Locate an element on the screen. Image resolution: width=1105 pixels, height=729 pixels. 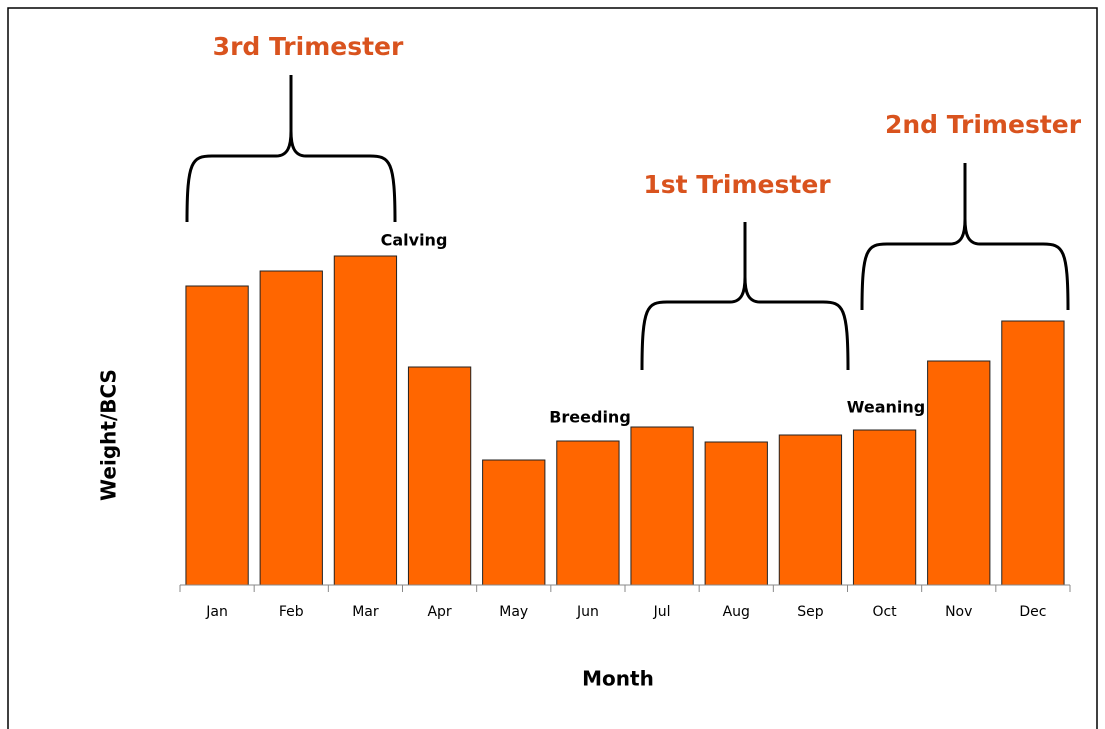
annotation: 3rd Trimester is located at coordinates (308, 46).